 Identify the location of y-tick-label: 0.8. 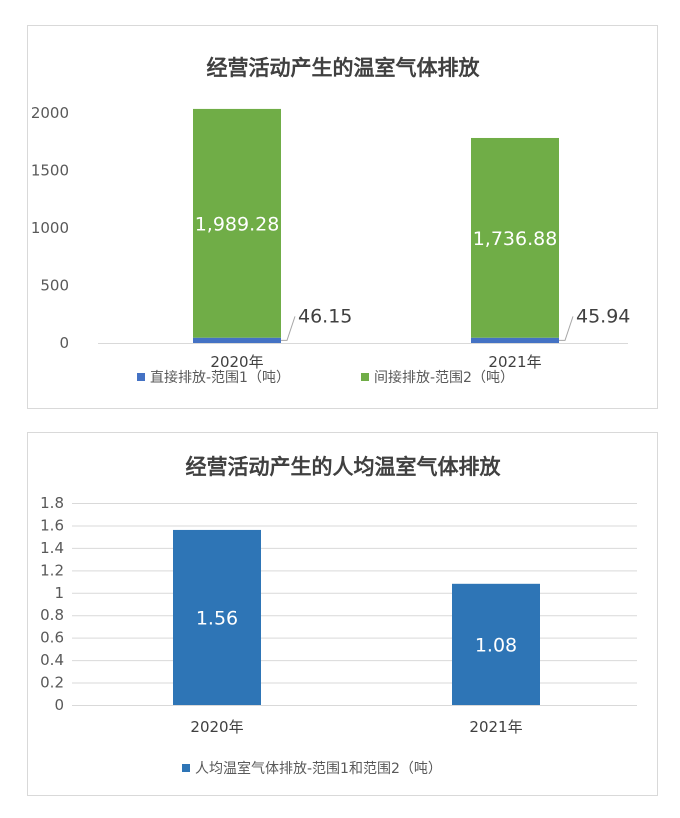
(52, 615).